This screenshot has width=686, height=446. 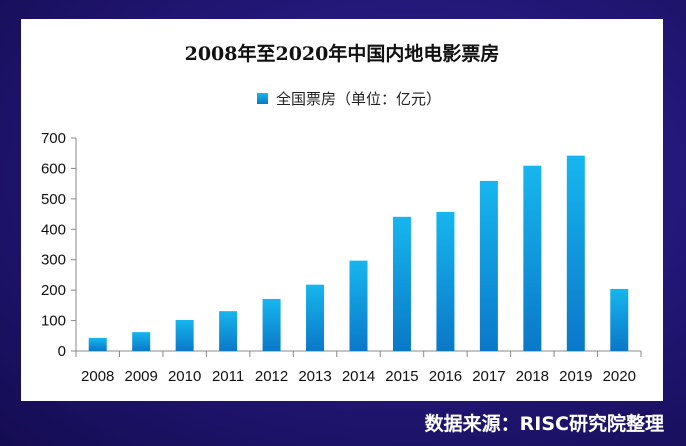 What do you see at coordinates (358, 376) in the screenshot?
I see `x-tick-label: 2014` at bounding box center [358, 376].